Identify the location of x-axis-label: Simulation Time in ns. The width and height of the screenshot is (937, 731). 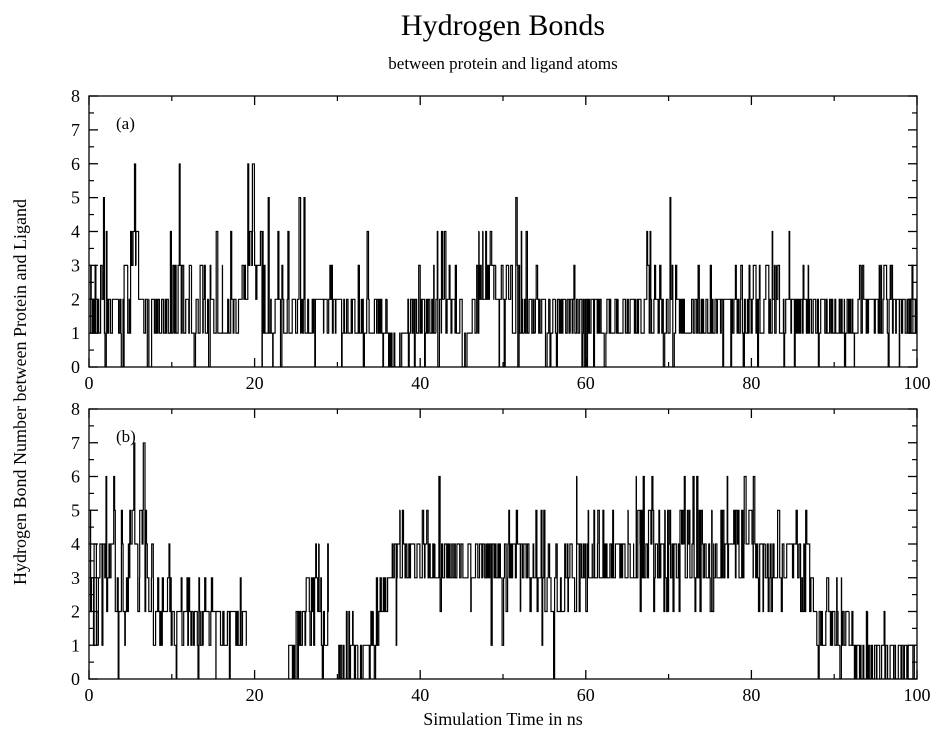
(503, 719).